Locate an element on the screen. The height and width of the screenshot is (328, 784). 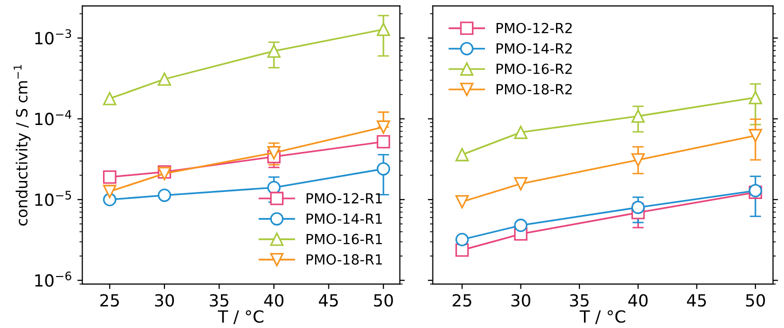
y-axis-title: conductivity / S cm$^{−1}$ is located at coordinates (22, 145).